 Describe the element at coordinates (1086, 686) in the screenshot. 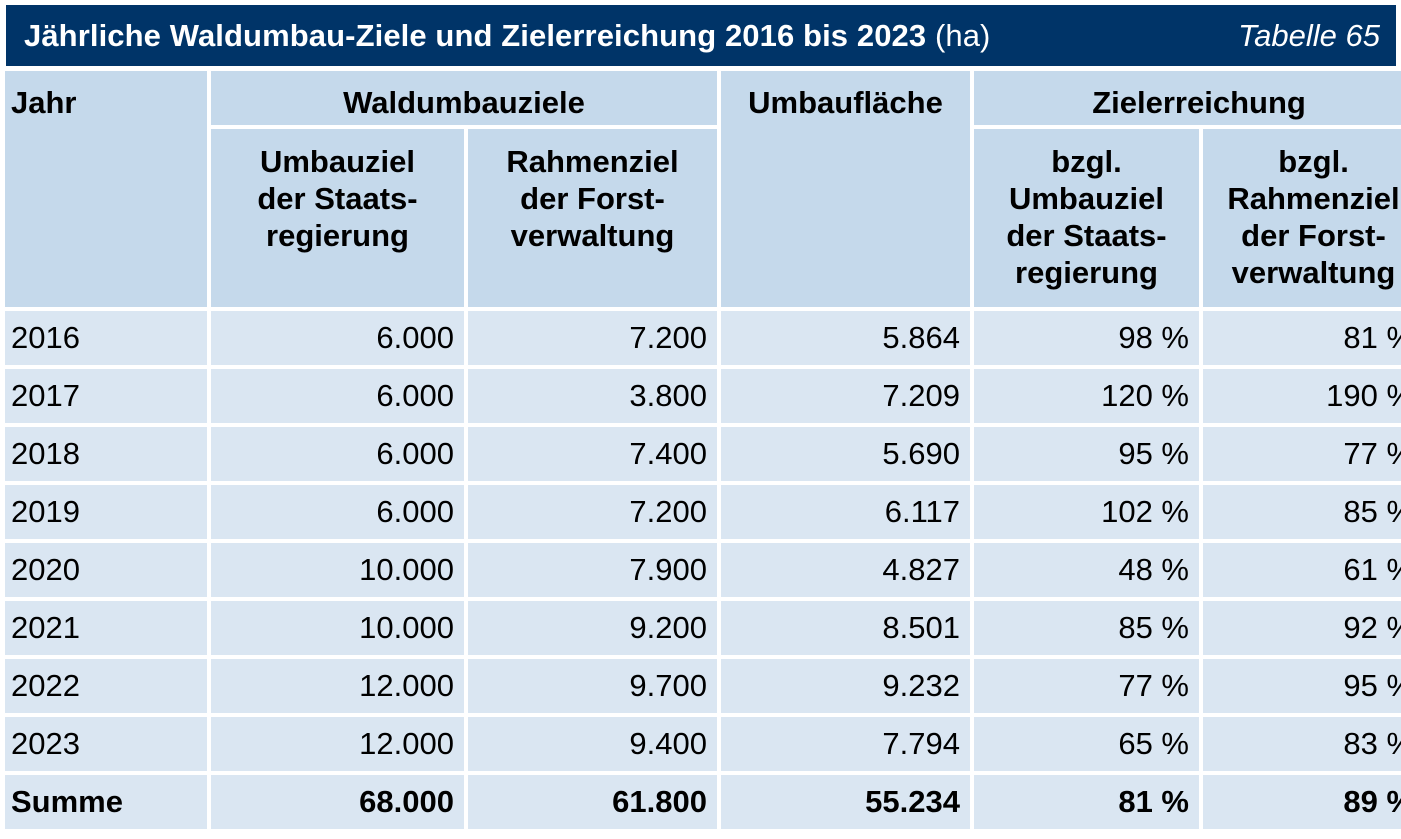

I see `cell-erreichung-umbau: 77 %` at that location.